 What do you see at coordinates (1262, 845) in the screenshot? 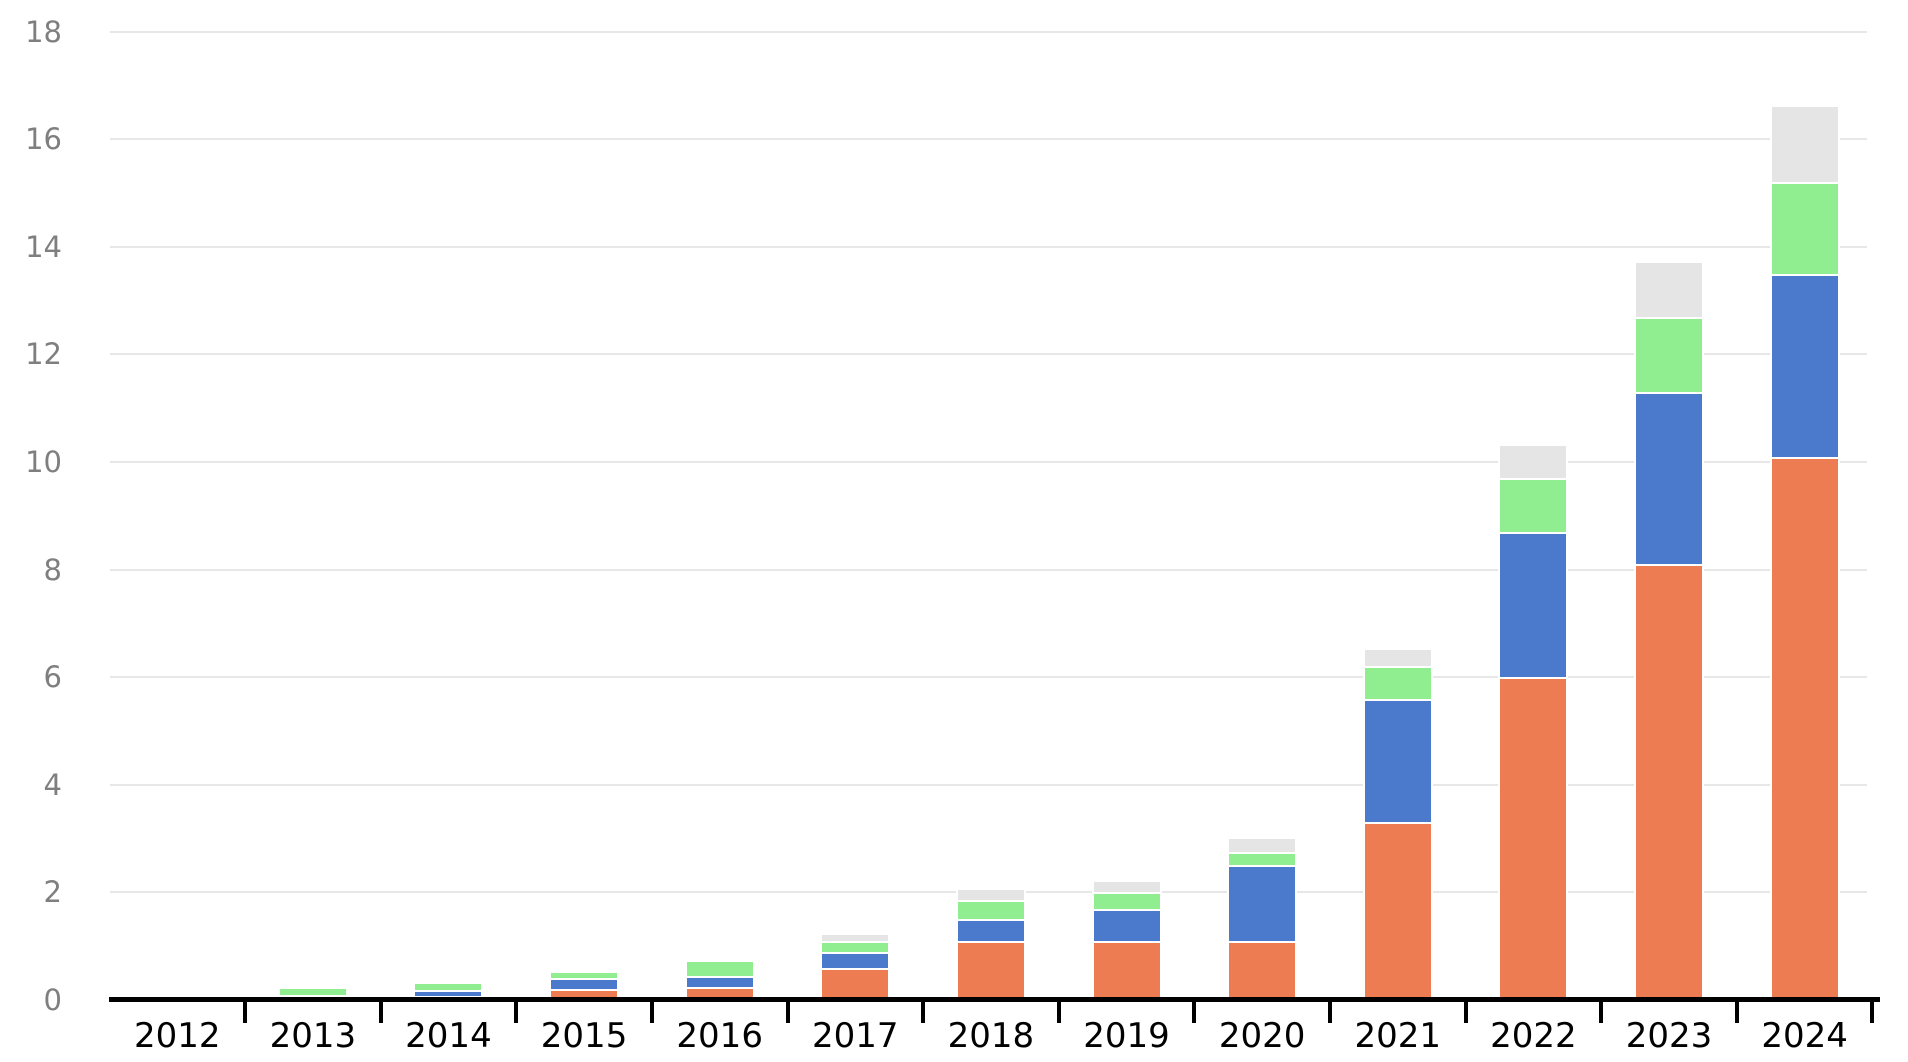
I see `bar-segment-gray-2020` at bounding box center [1262, 845].